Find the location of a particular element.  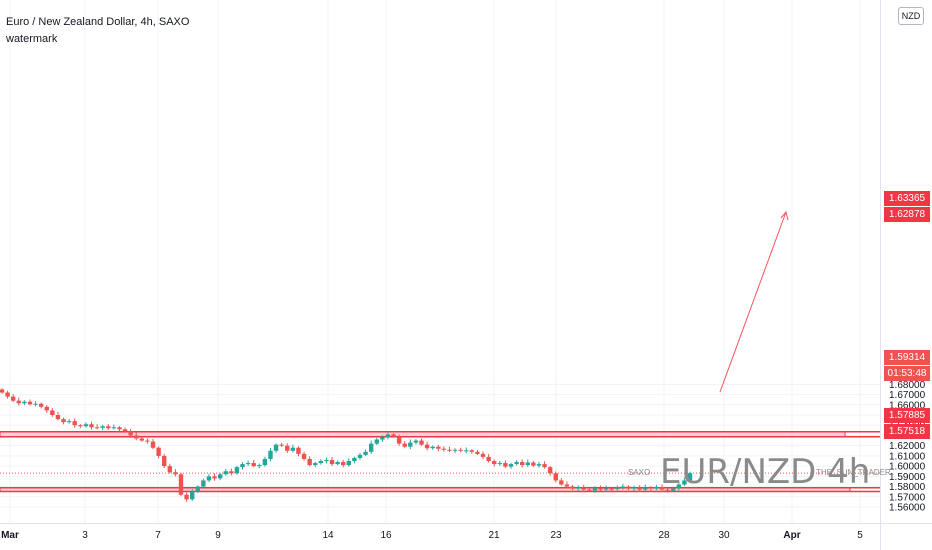

price-tick-label: 1.58000 is located at coordinates (907, 487).